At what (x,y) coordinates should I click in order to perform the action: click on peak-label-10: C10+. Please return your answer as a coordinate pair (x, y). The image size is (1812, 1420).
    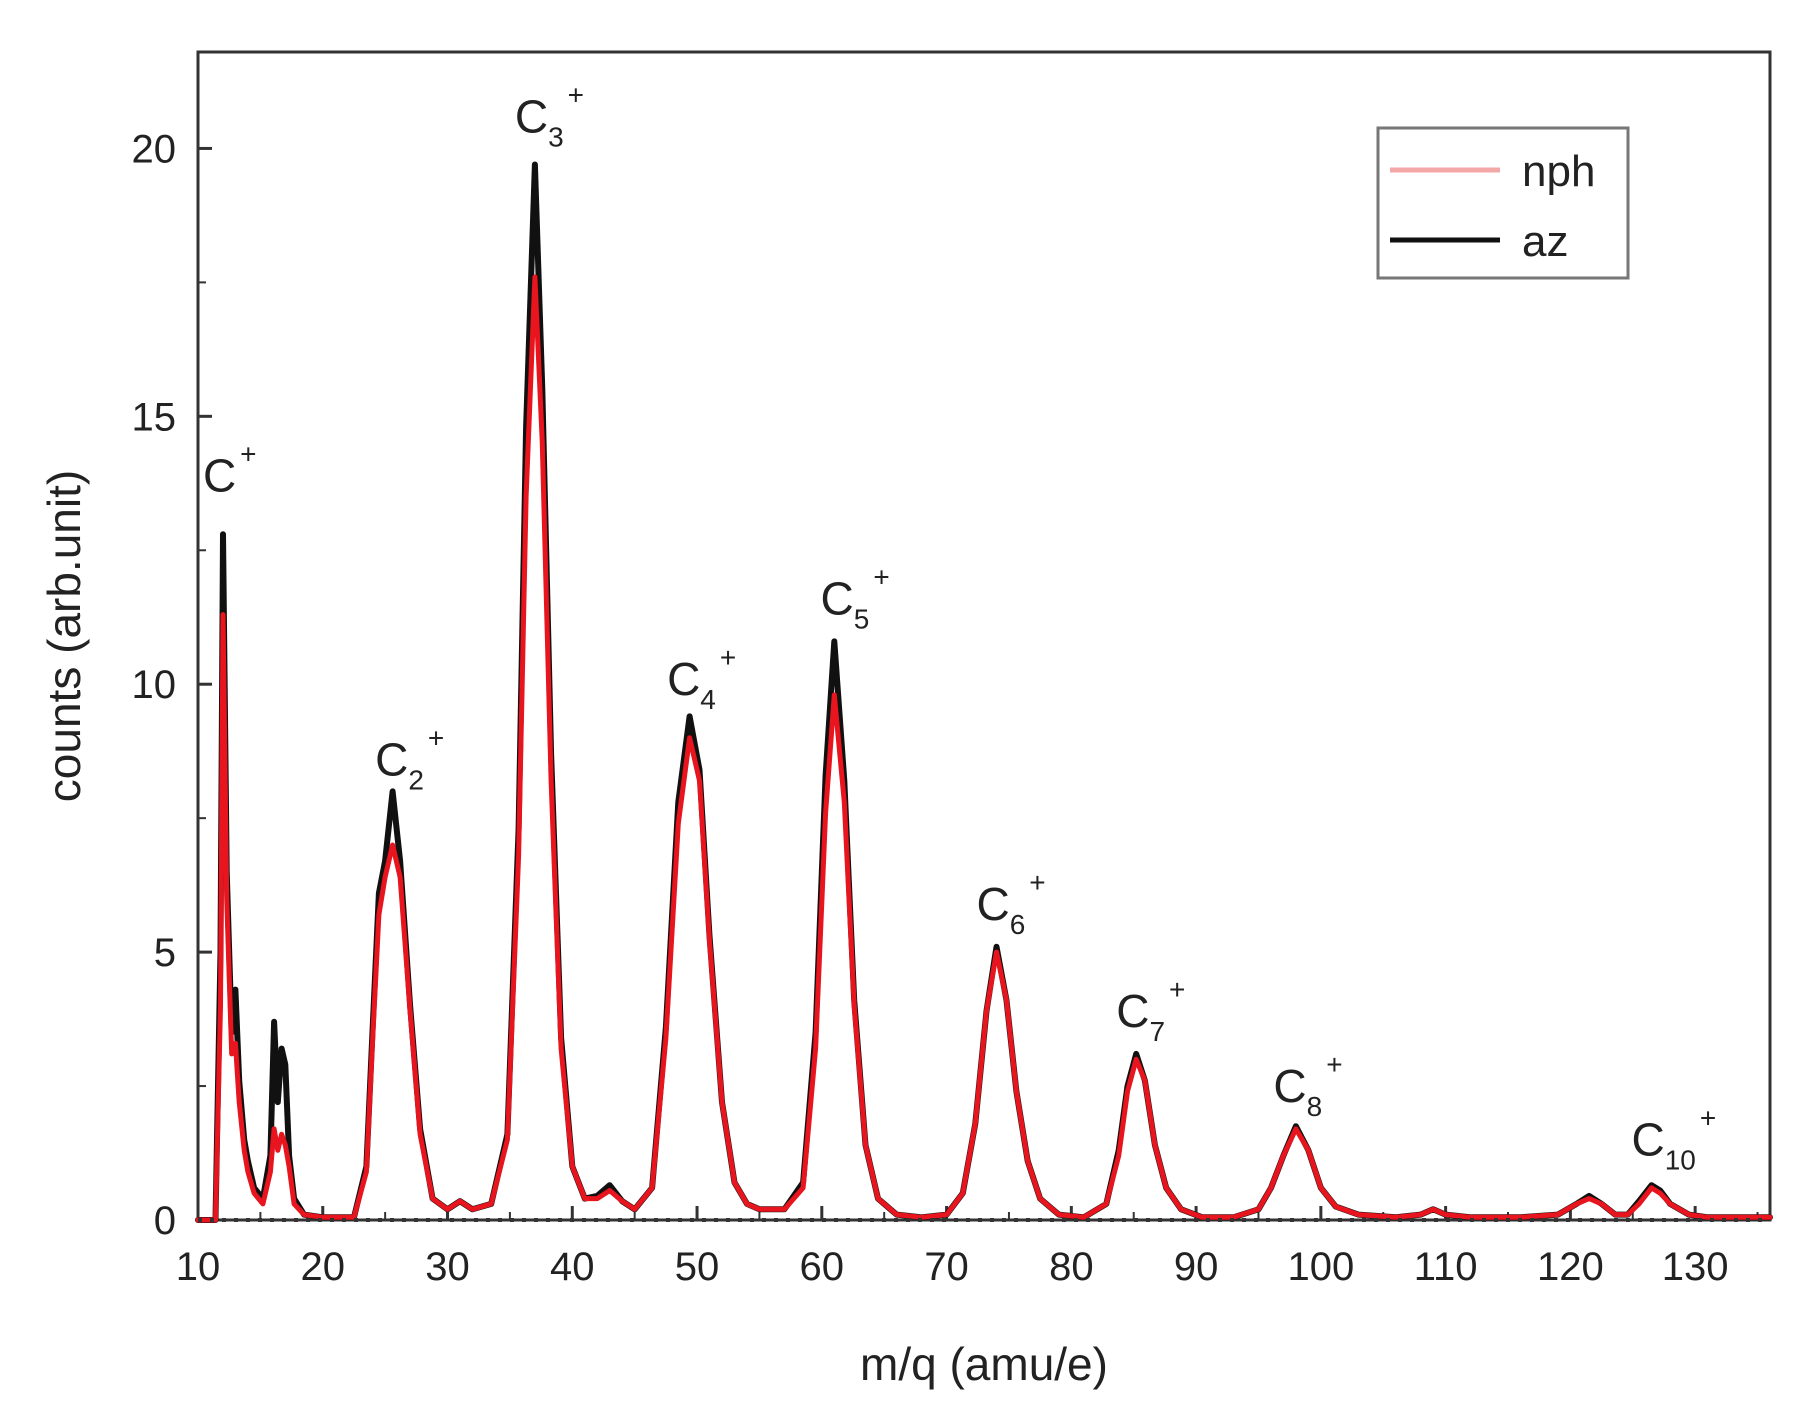
    Looking at the image, I should click on (1673, 1139).